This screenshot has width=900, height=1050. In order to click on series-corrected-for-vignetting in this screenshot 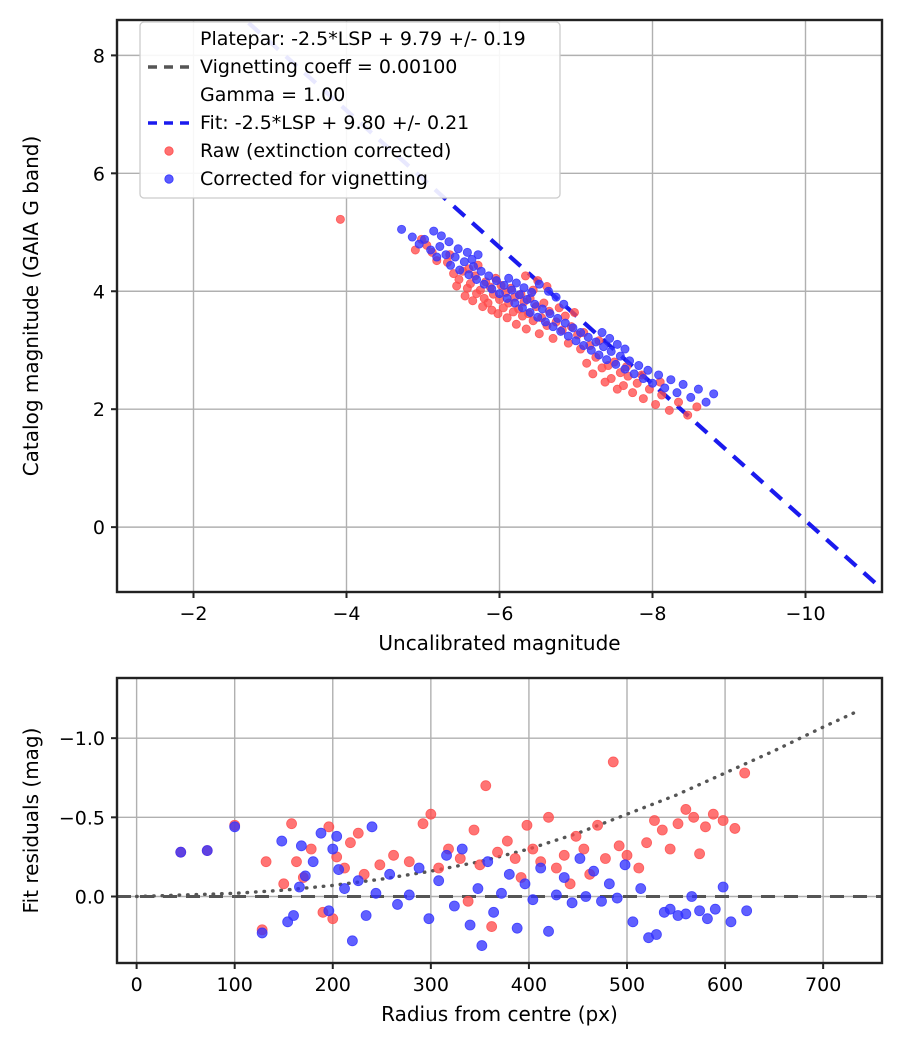, I will do `click(464, 886)`.